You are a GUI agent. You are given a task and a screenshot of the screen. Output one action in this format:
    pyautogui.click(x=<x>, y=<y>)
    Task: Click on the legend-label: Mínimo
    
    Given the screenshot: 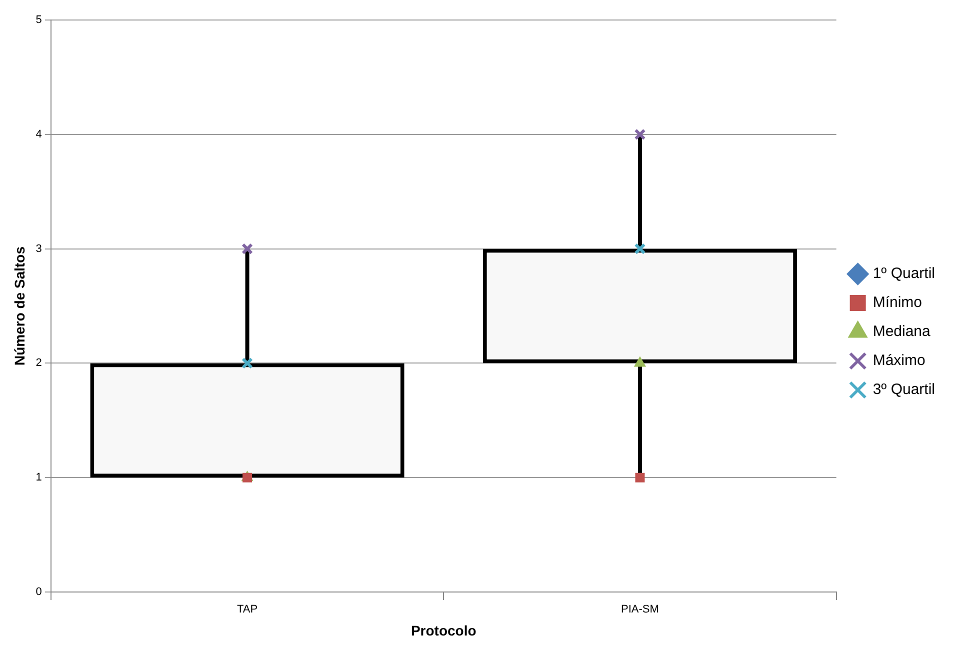 What is the action you would take?
    pyautogui.click(x=897, y=303)
    